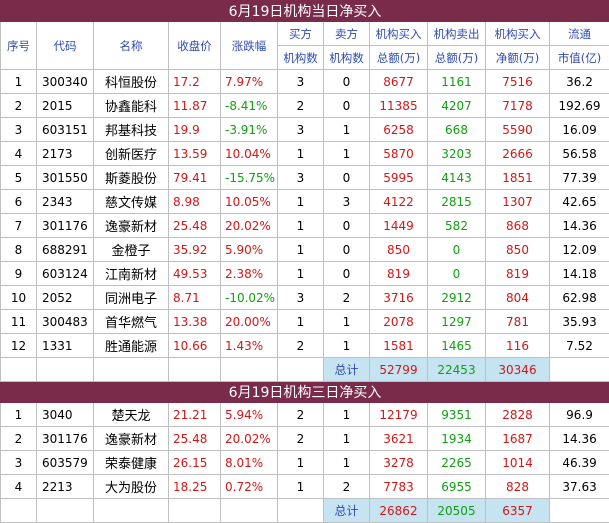 The height and width of the screenshot is (523, 609). Describe the element at coordinates (457, 487) in the screenshot. I see `sell-amount: 6955` at that location.